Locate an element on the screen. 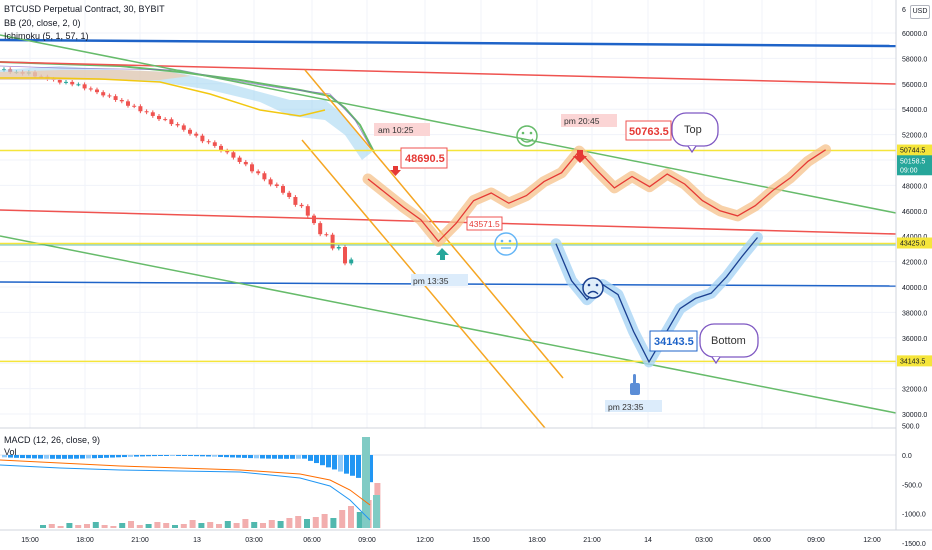 This screenshot has height=550, width=932. hand-pointer-icon is located at coordinates (635, 384).